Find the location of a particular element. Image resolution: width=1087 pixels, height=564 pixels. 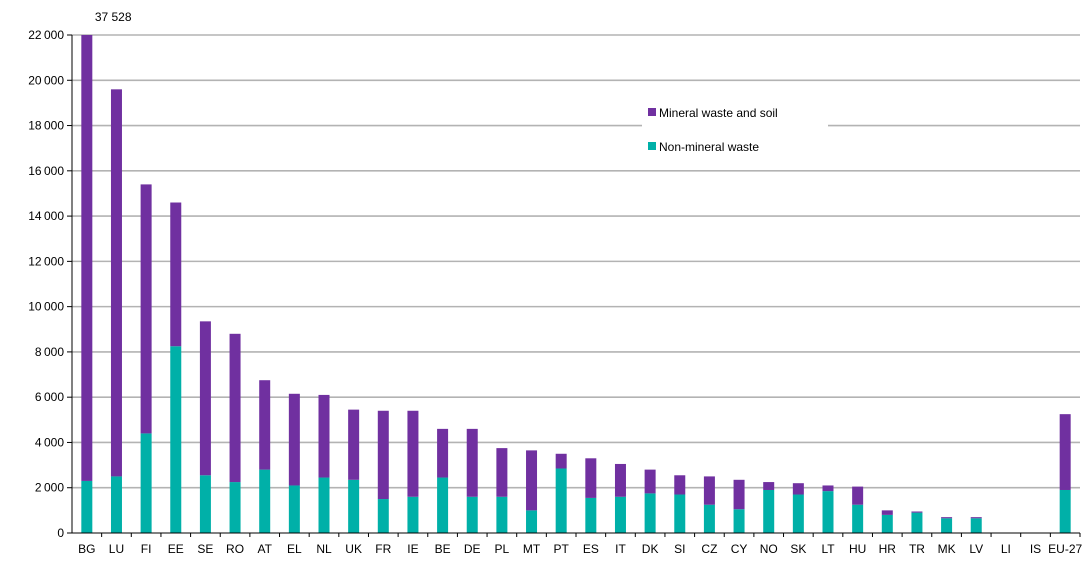

x-tick-label: LV is located at coordinates (976, 549).